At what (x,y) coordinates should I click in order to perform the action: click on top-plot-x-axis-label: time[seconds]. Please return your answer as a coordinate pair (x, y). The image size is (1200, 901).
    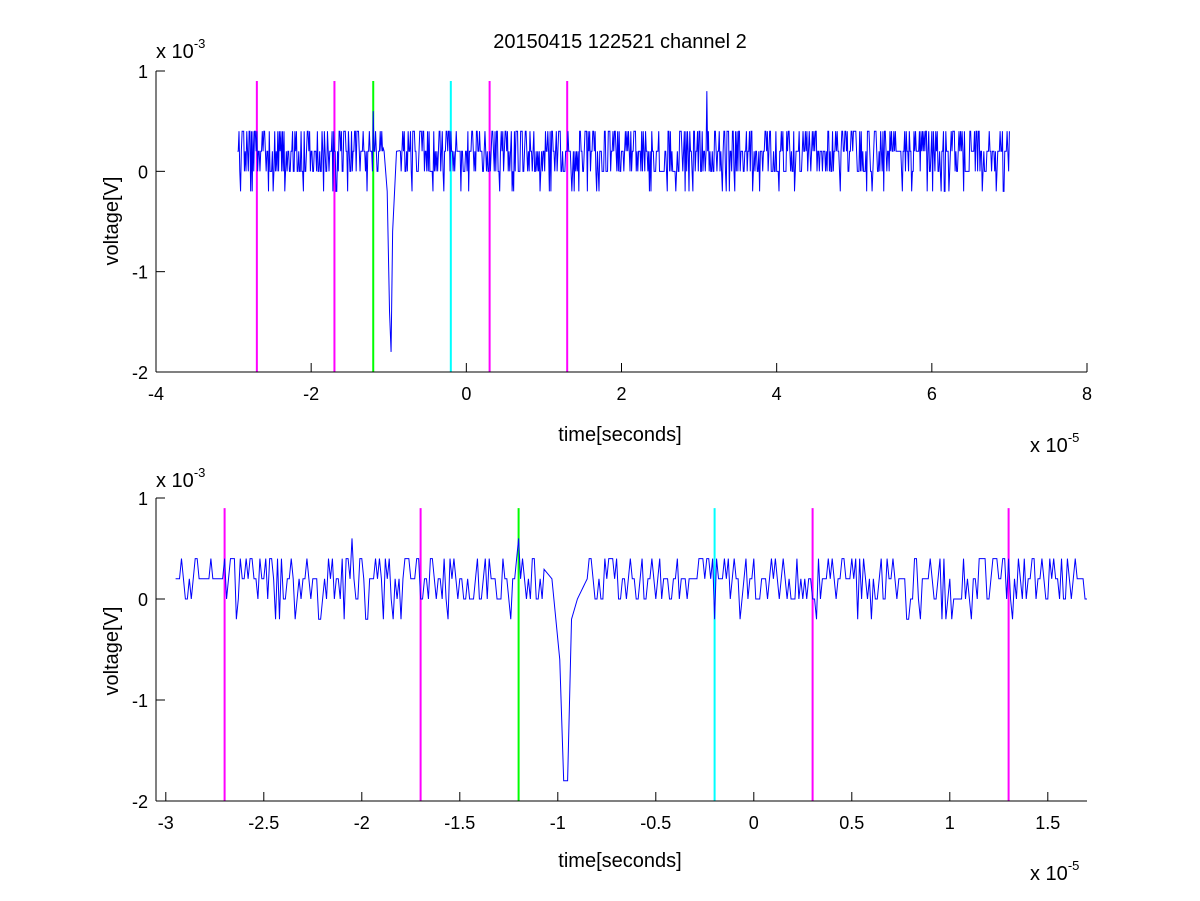
    Looking at the image, I should click on (619, 435).